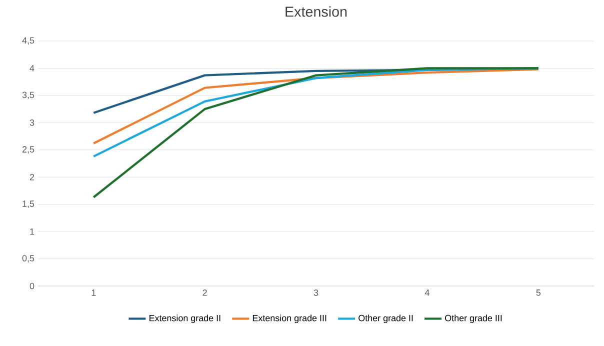  I want to click on y-tick-label: 0,5, so click(28, 258).